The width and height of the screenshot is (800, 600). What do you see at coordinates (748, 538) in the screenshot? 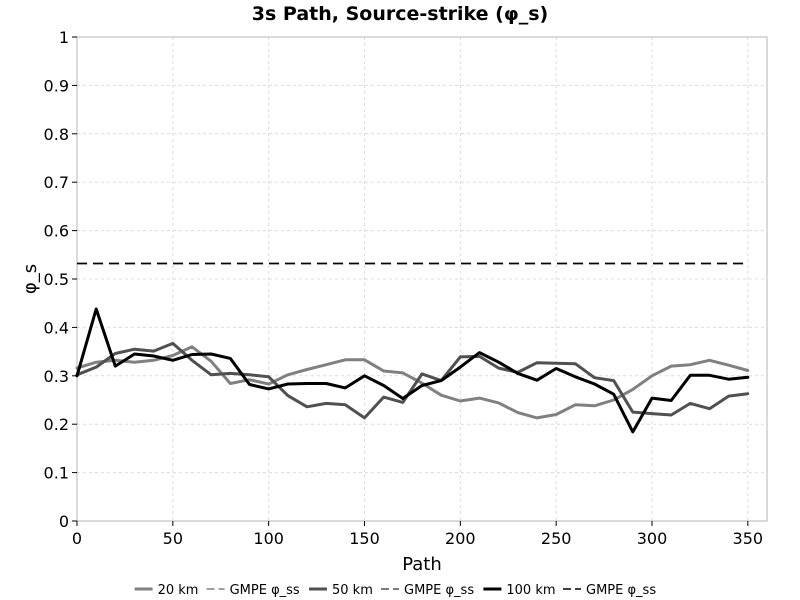
I see `x-tick-label: 350` at bounding box center [748, 538].